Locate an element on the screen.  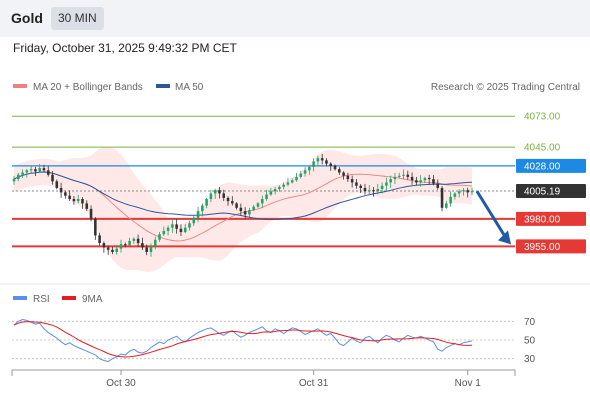
ma9-legend-swatch is located at coordinates (69, 298).